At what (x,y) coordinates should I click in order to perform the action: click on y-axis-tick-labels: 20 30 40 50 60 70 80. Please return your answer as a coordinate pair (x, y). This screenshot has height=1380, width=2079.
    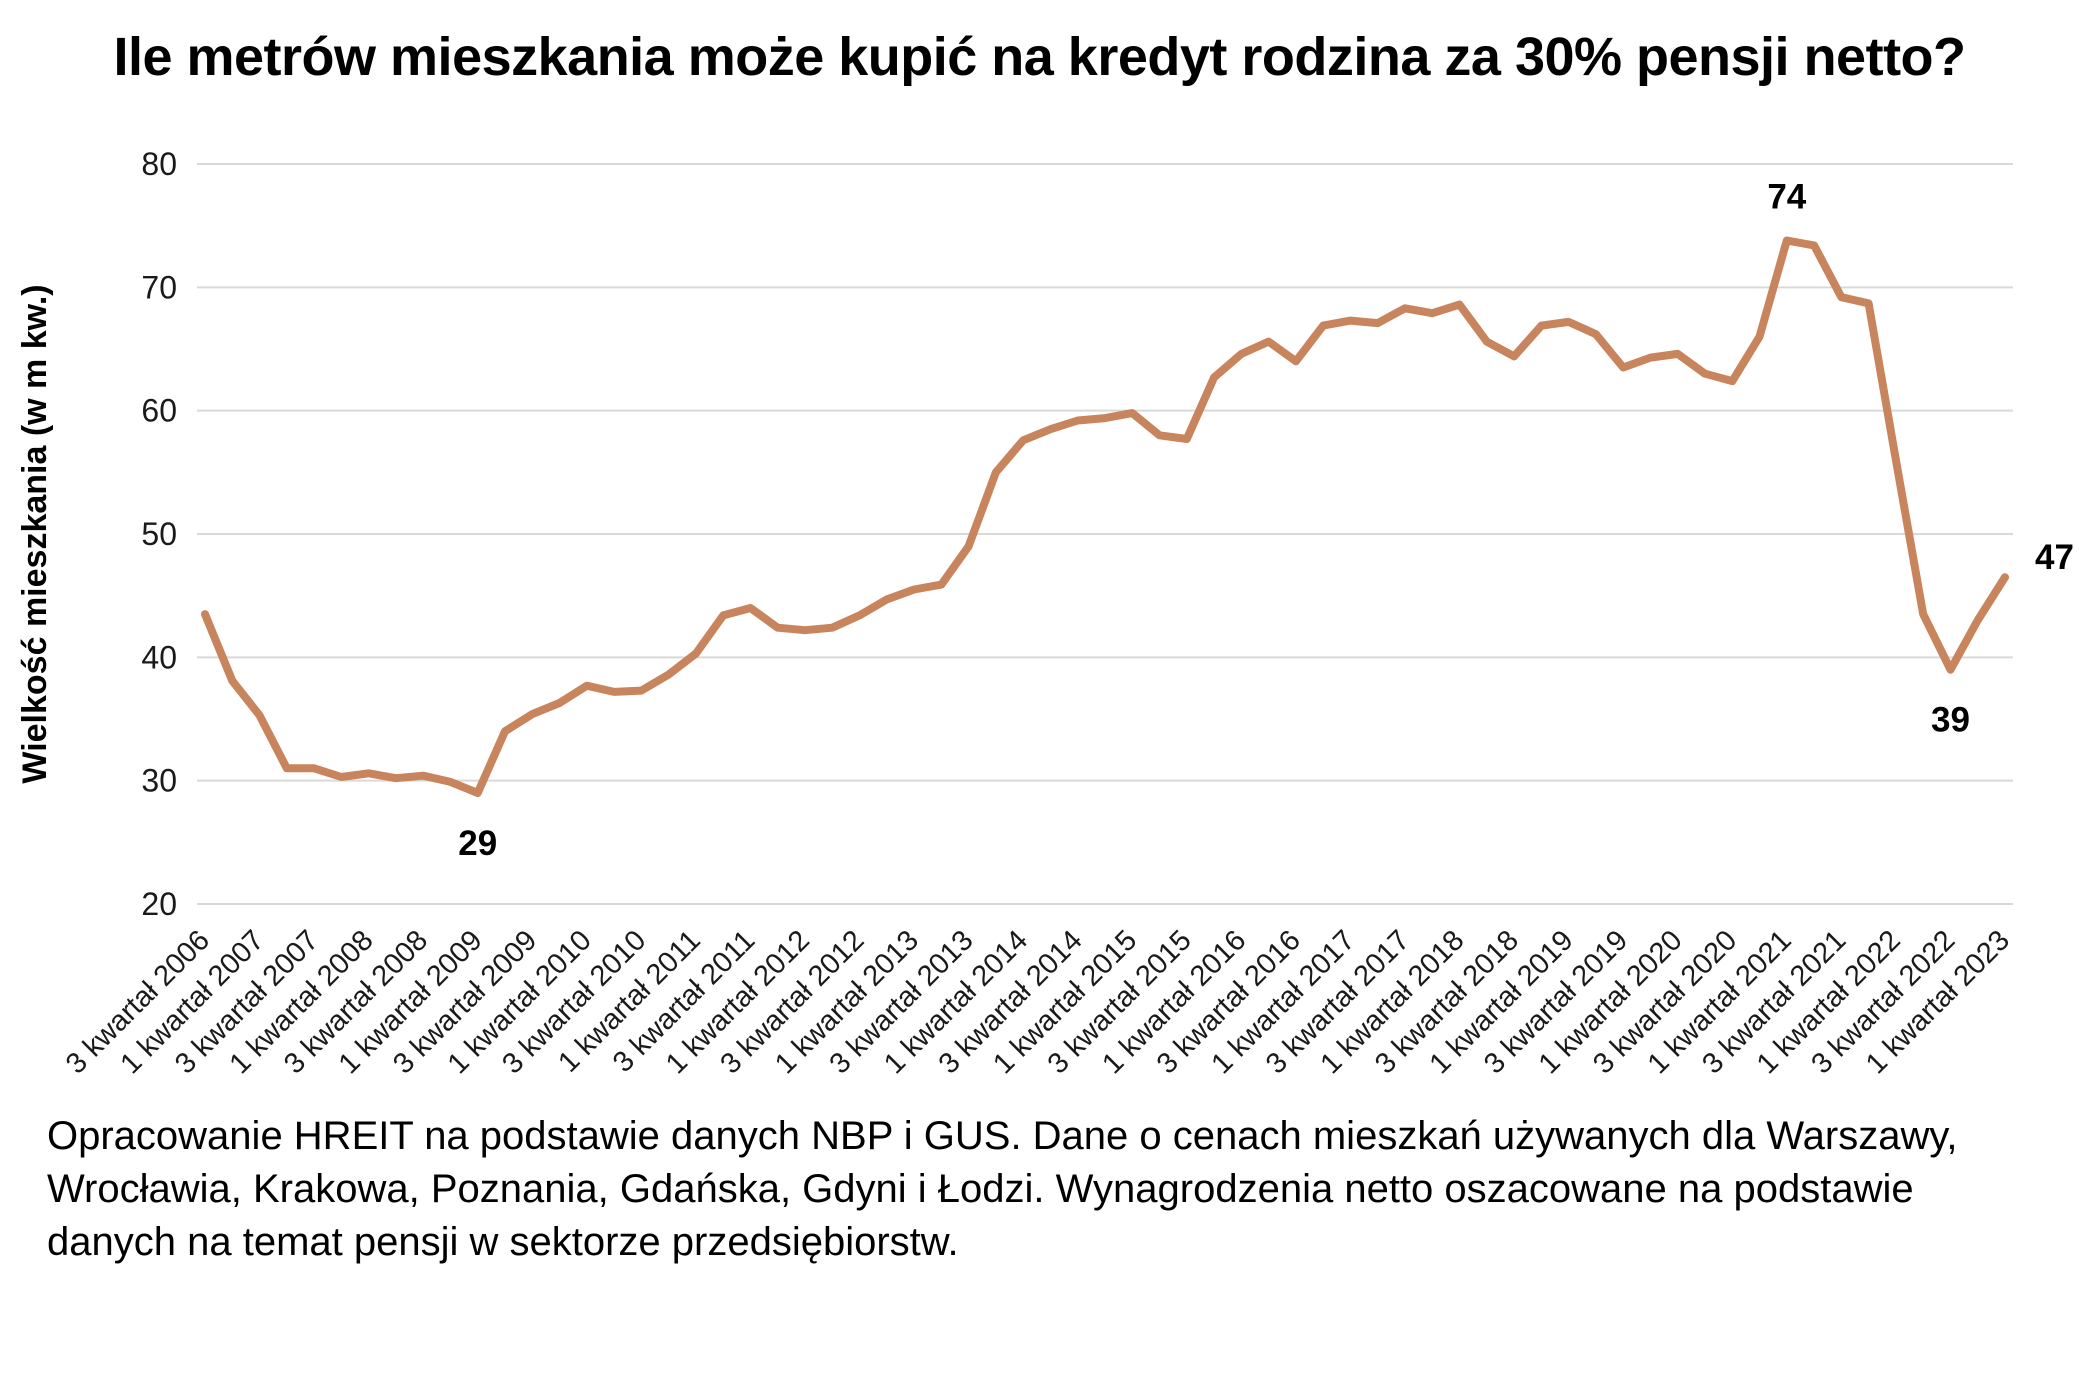
    Looking at the image, I should click on (159, 534).